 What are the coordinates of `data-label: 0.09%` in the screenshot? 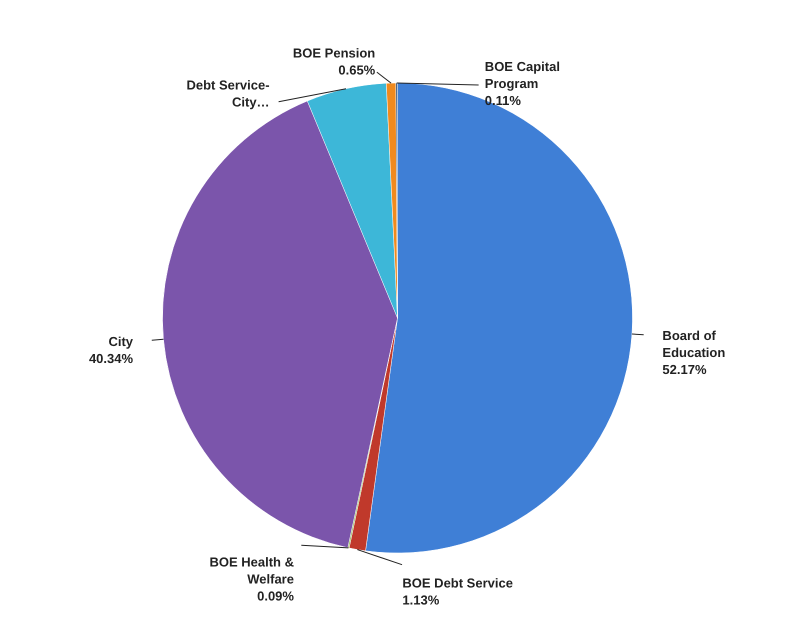 It's located at (275, 596).